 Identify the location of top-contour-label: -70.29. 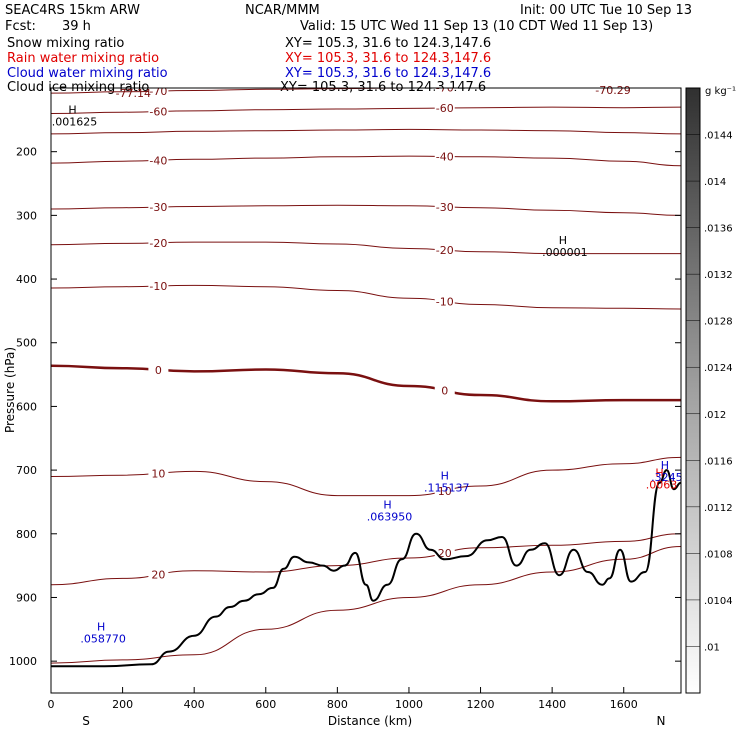
(612, 90).